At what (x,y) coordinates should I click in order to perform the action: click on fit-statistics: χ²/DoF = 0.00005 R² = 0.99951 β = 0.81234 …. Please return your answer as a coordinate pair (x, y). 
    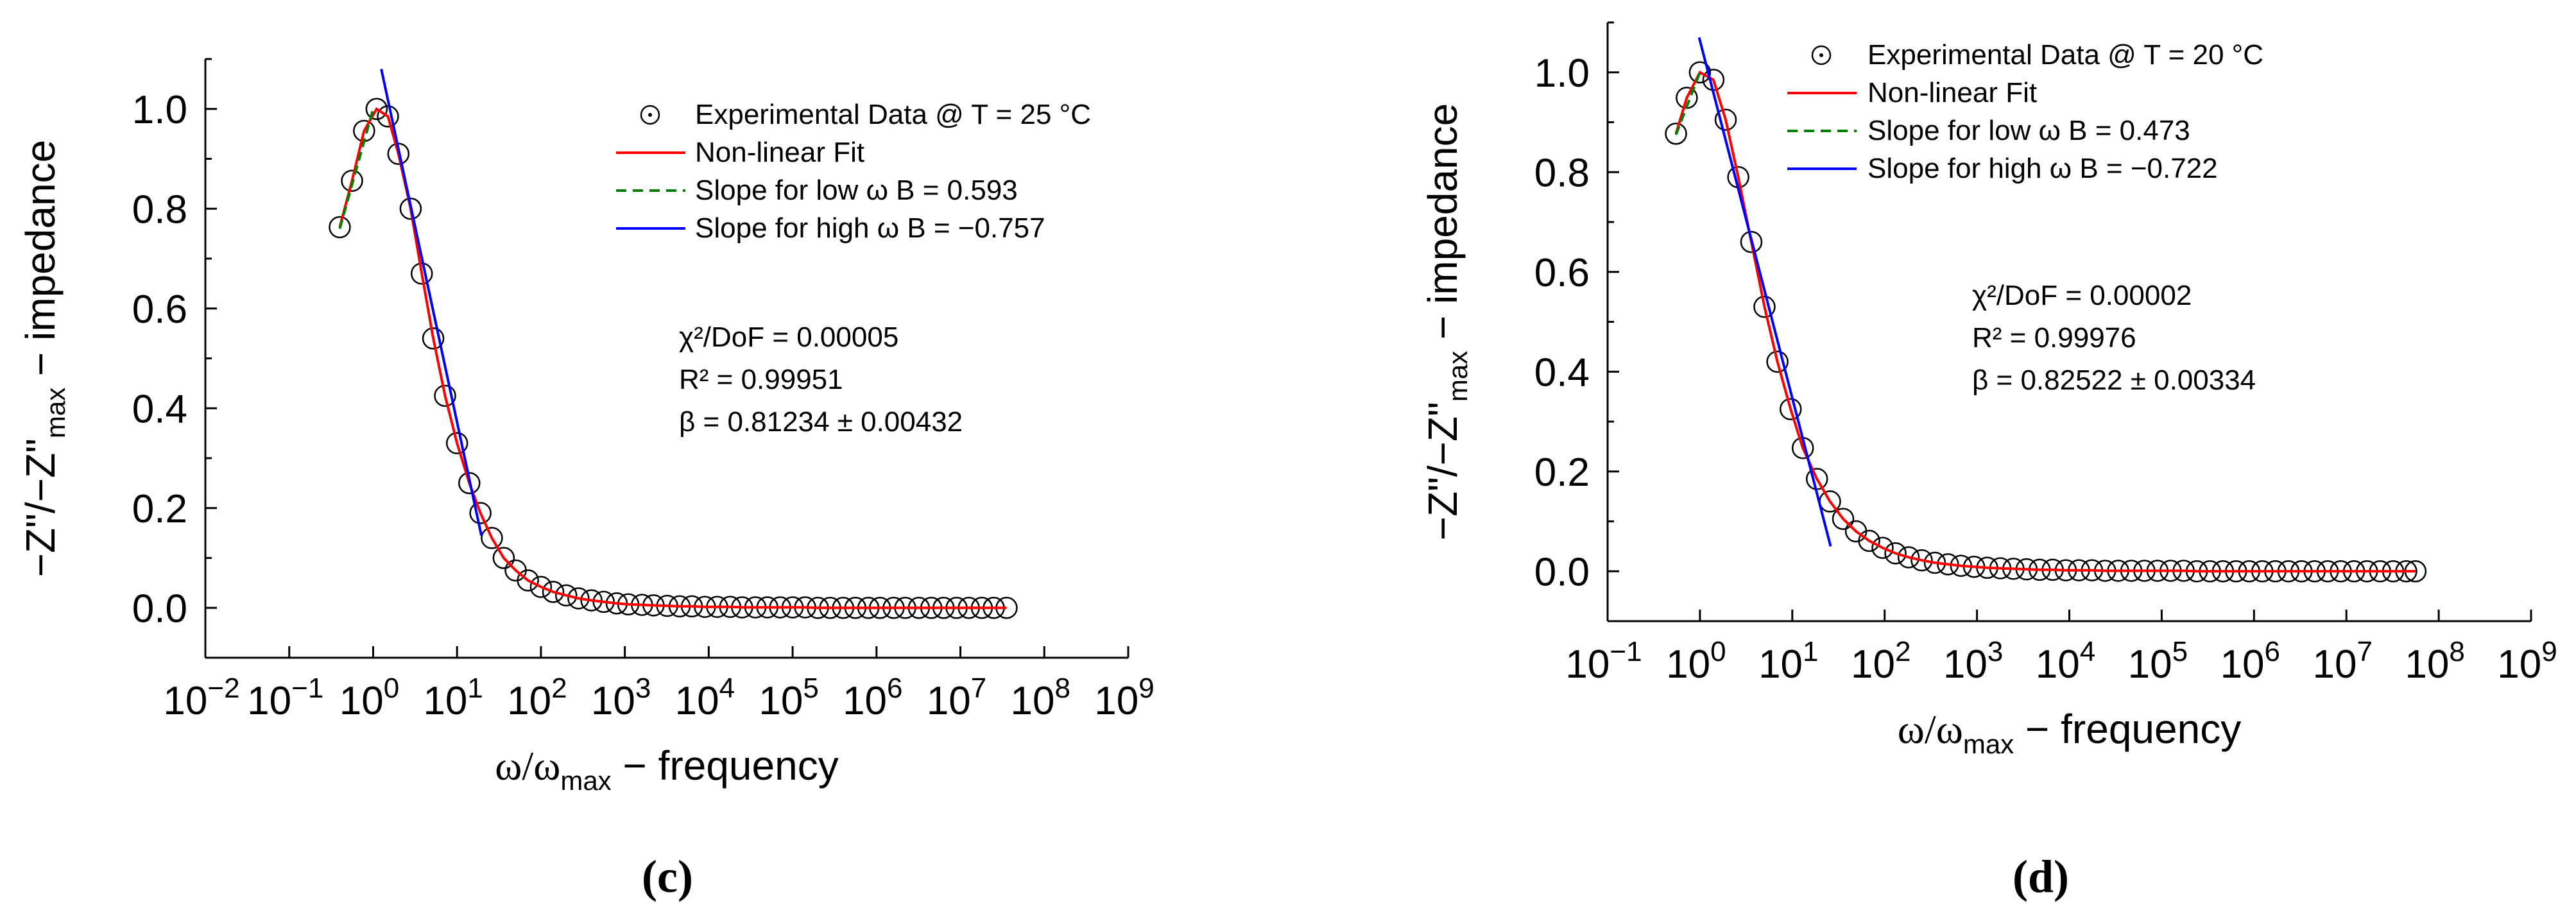
    Looking at the image, I should click on (821, 379).